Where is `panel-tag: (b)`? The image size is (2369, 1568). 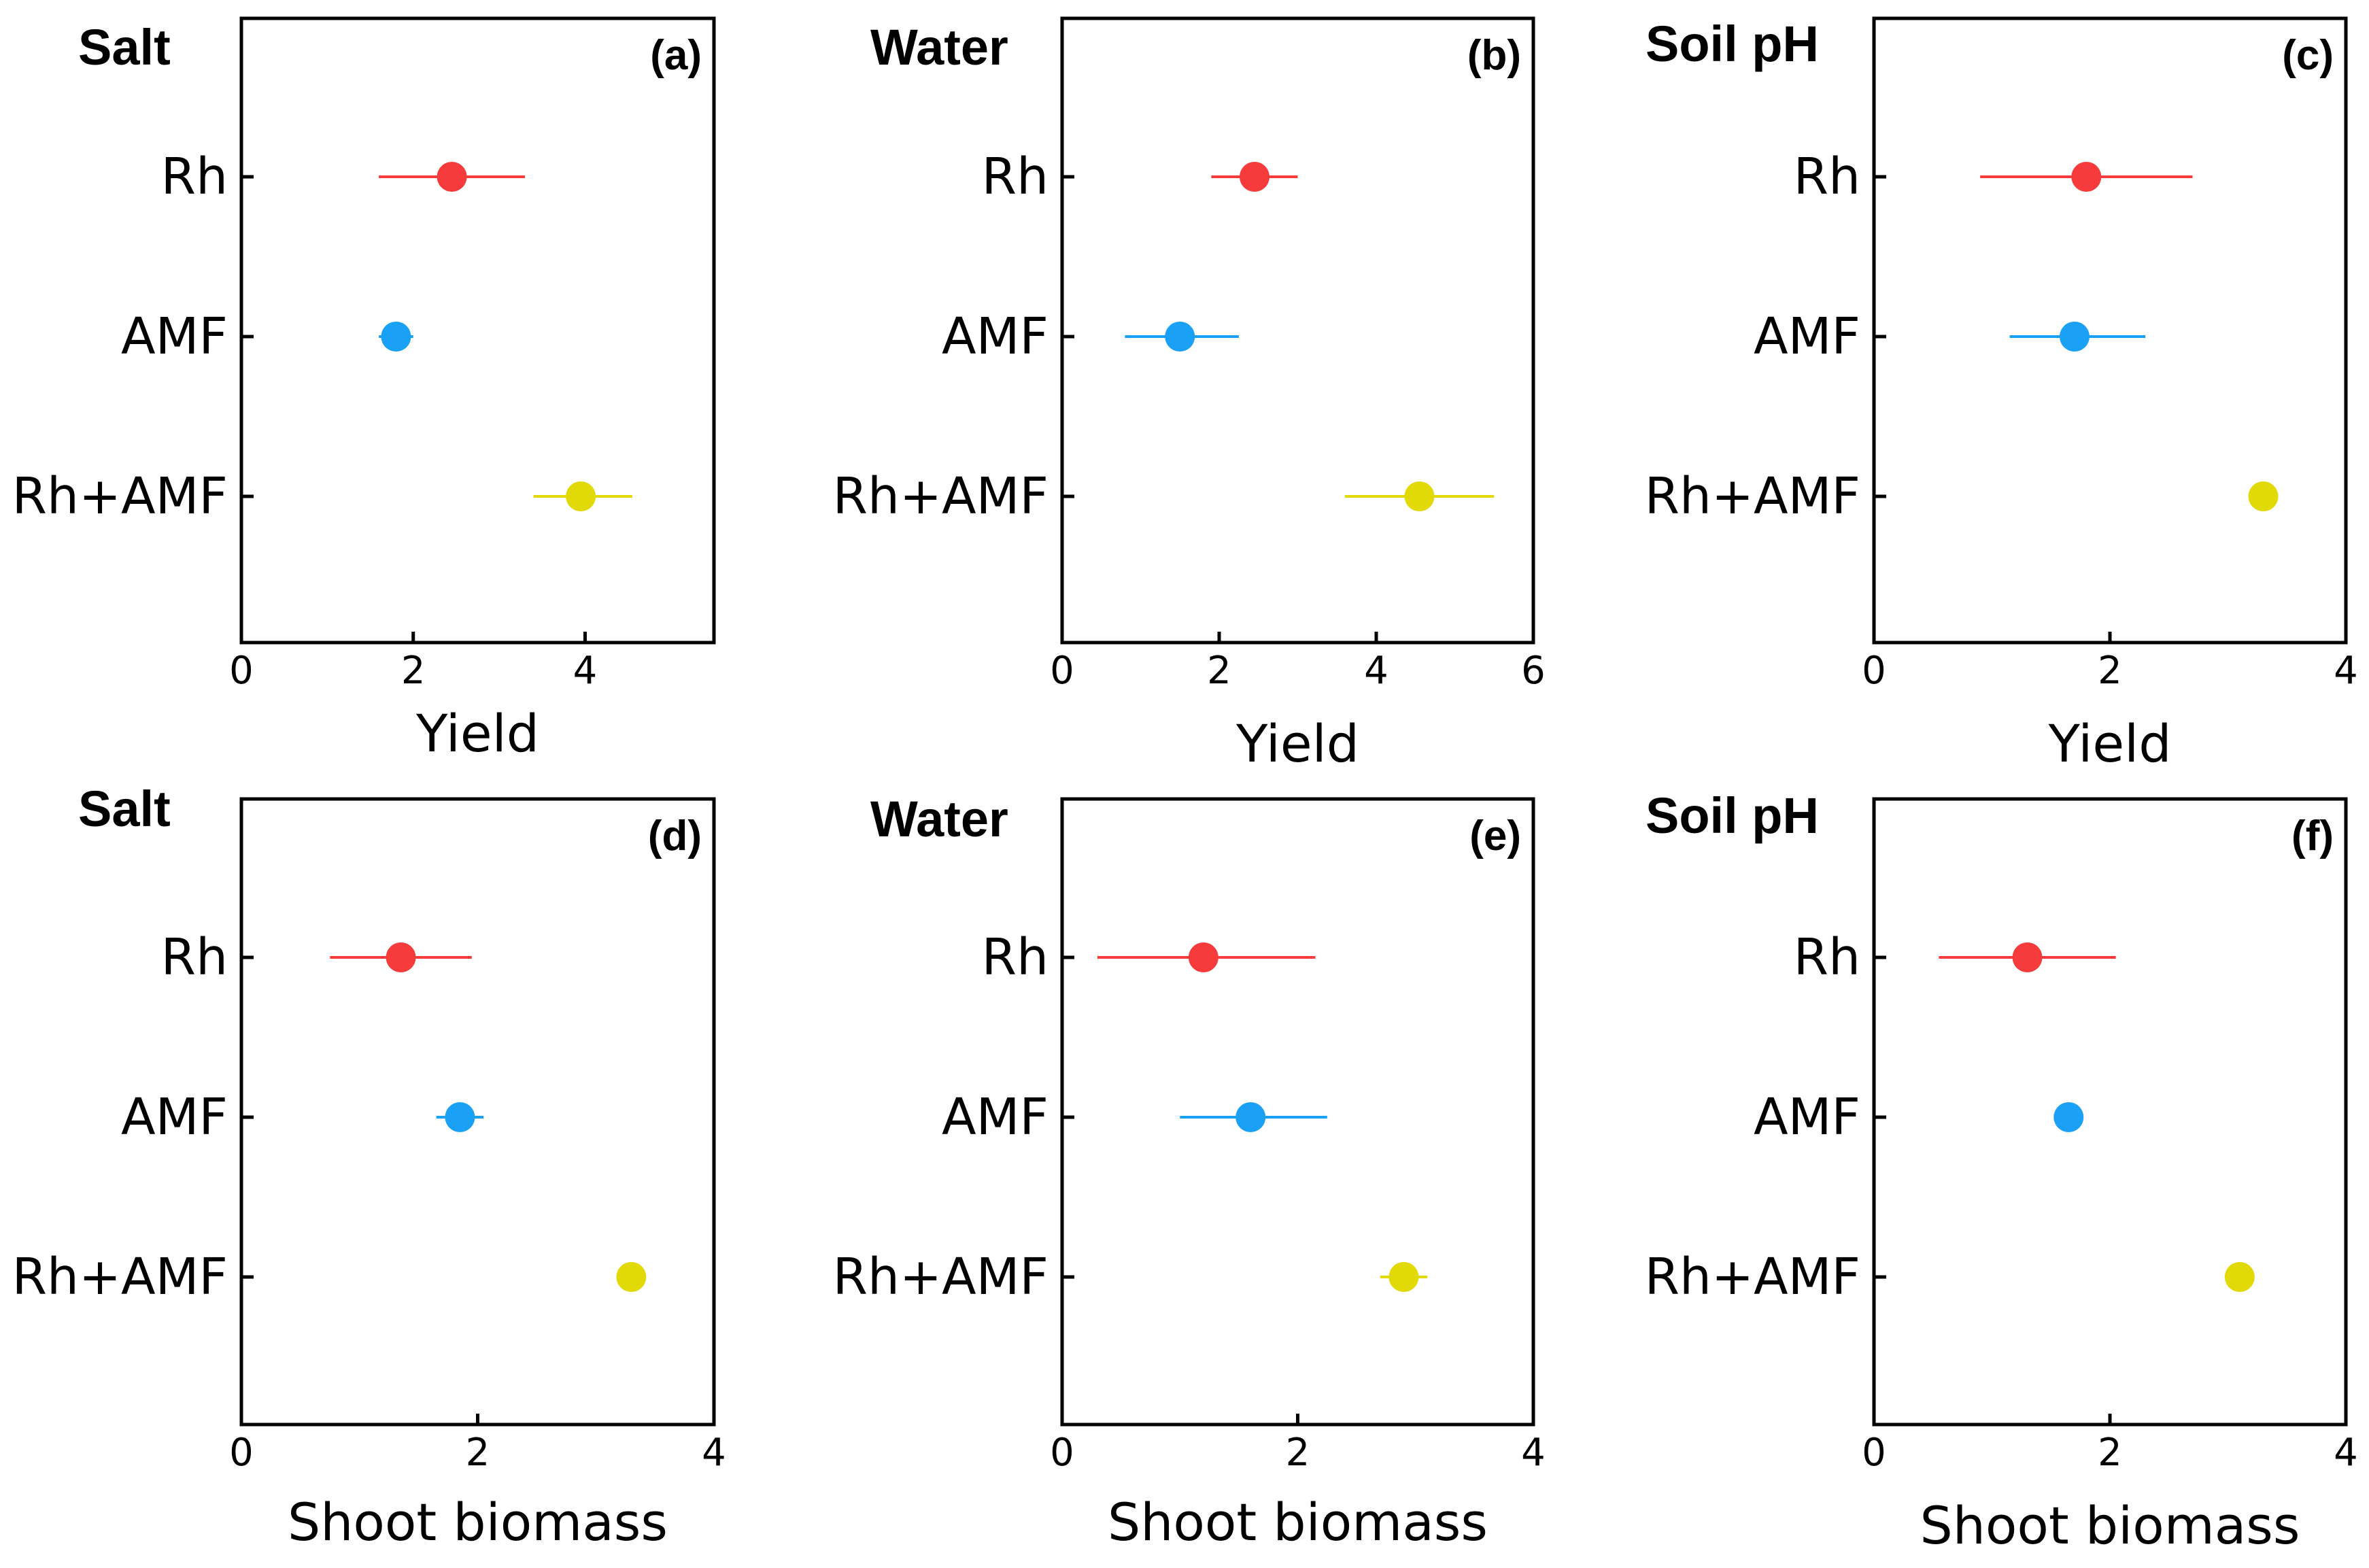 panel-tag: (b) is located at coordinates (1494, 55).